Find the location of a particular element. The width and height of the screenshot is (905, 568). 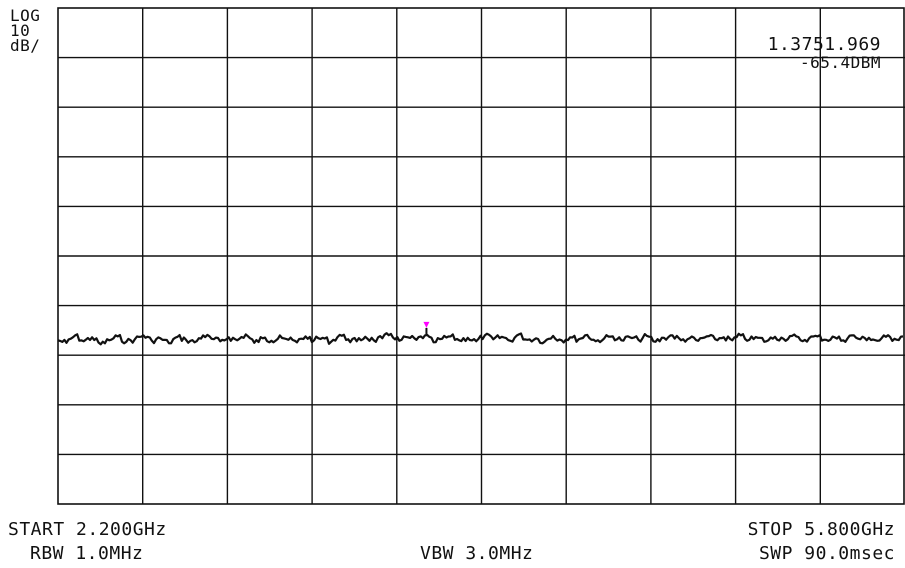

scale-unit-label: dB/ is located at coordinates (25, 45).